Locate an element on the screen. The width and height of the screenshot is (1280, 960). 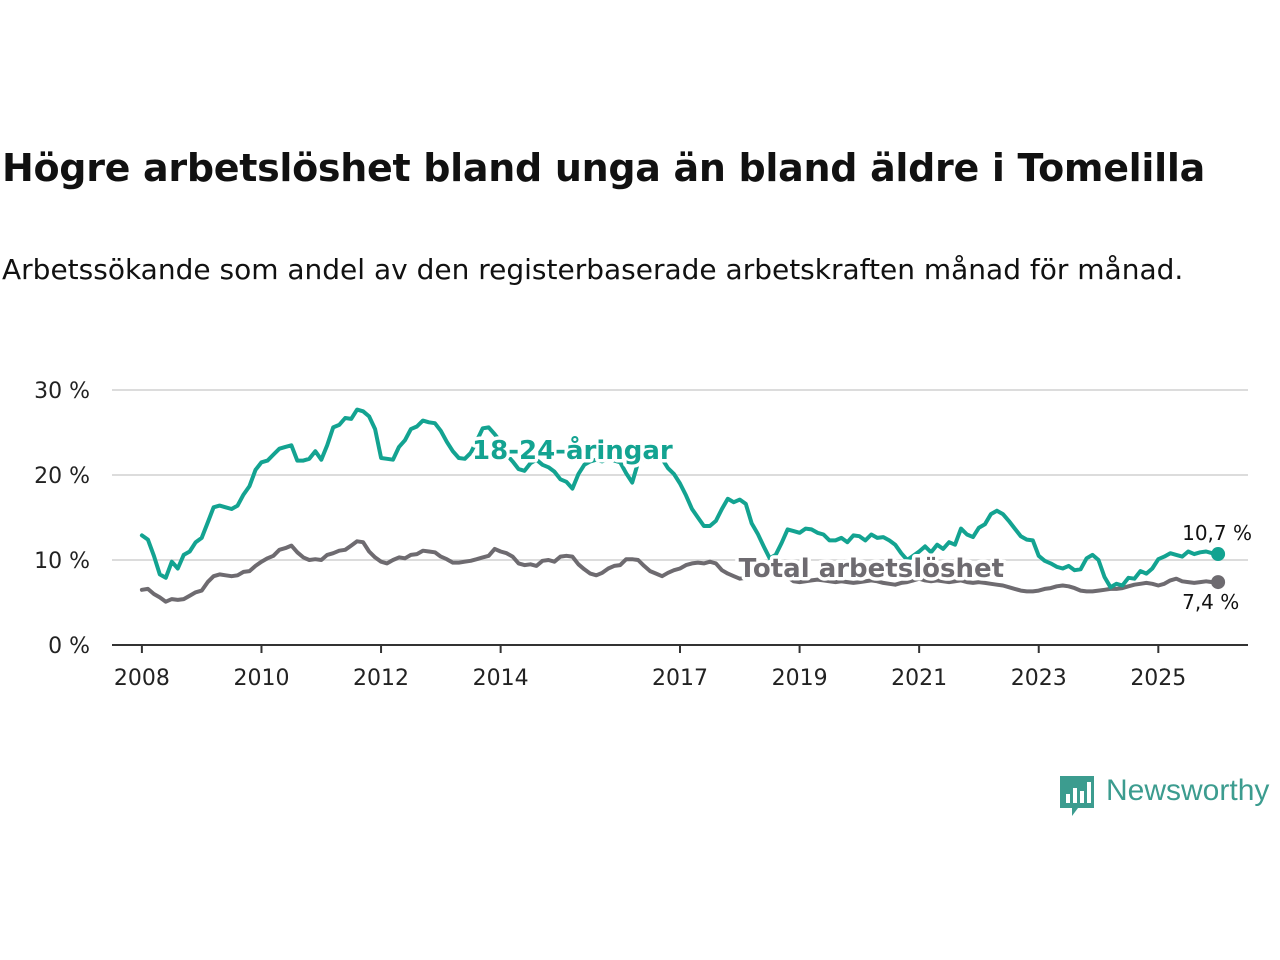
y-tick-label: 20 % is located at coordinates (62, 476).